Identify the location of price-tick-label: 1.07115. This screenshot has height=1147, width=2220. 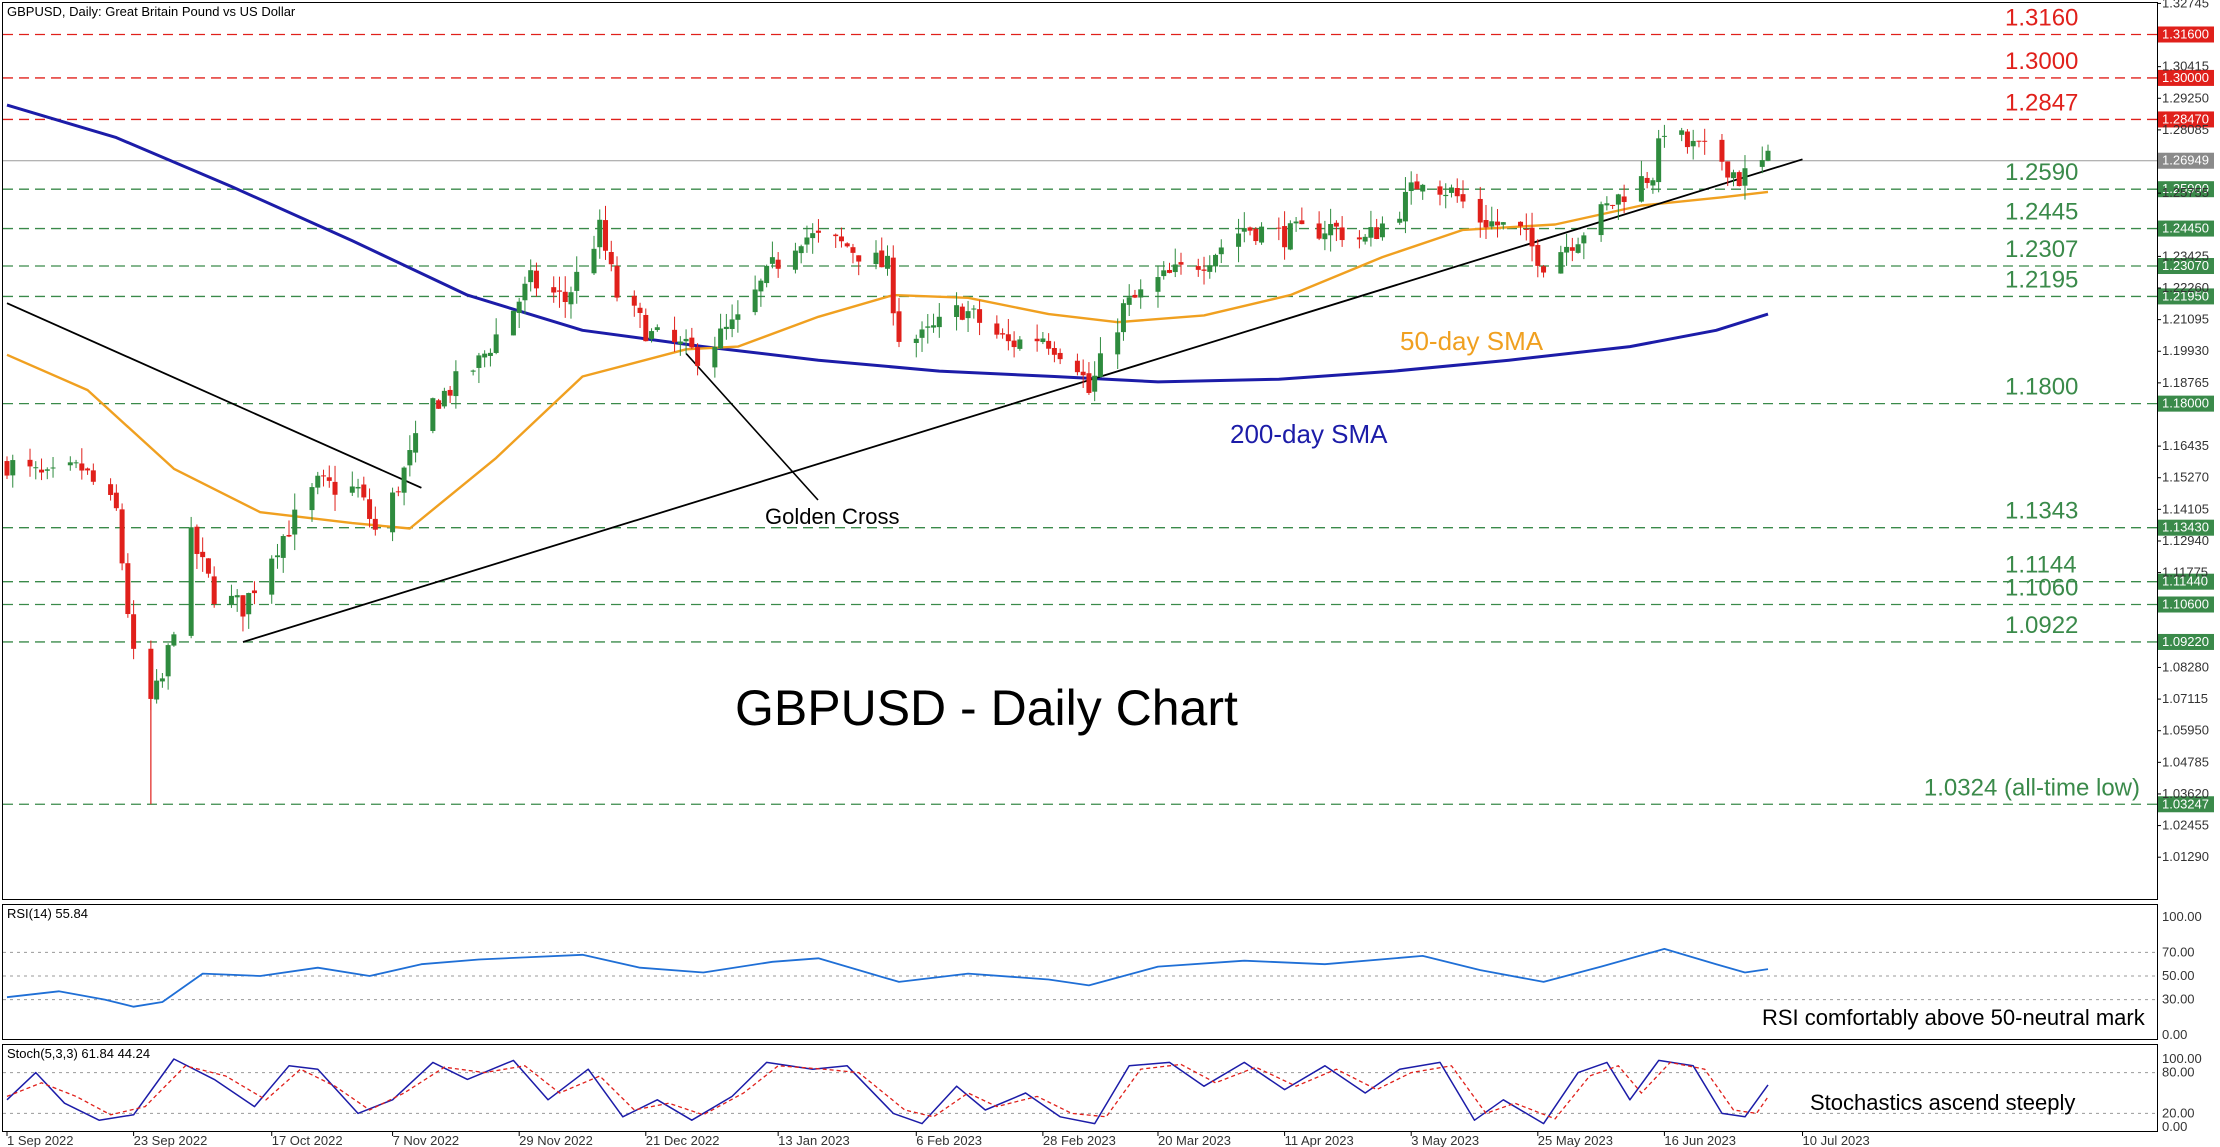
(2185, 698).